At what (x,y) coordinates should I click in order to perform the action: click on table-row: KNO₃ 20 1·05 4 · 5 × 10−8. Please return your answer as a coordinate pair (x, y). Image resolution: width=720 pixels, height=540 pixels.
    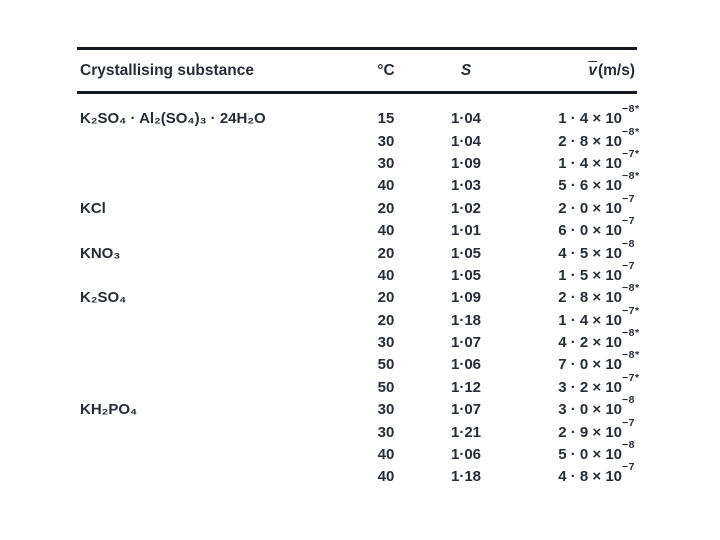
    Looking at the image, I should click on (357, 251).